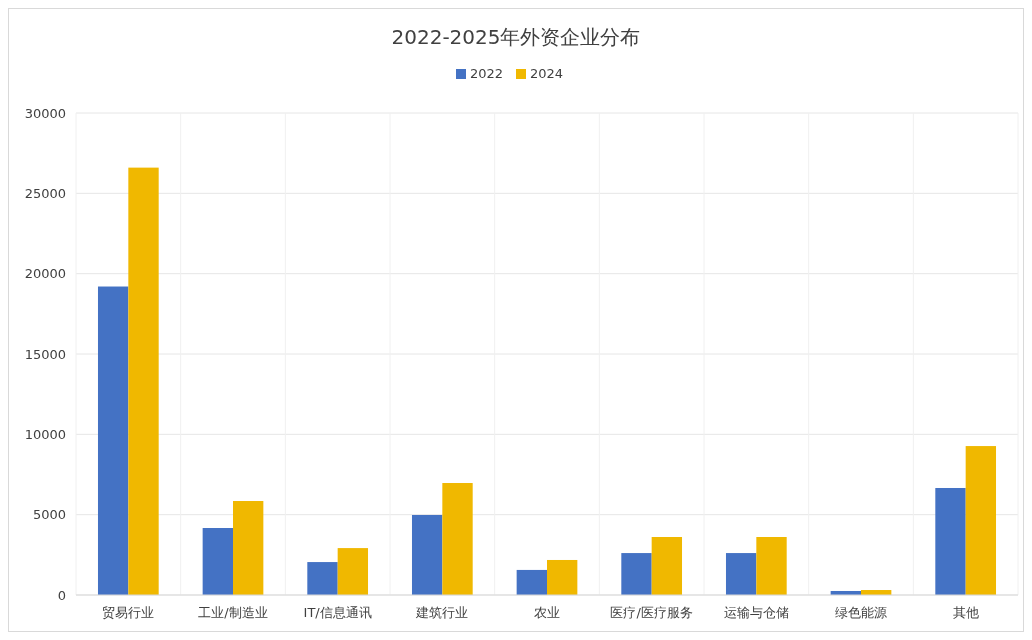  Describe the element at coordinates (61, 595) in the screenshot. I see `y-tick-label: 0` at that location.